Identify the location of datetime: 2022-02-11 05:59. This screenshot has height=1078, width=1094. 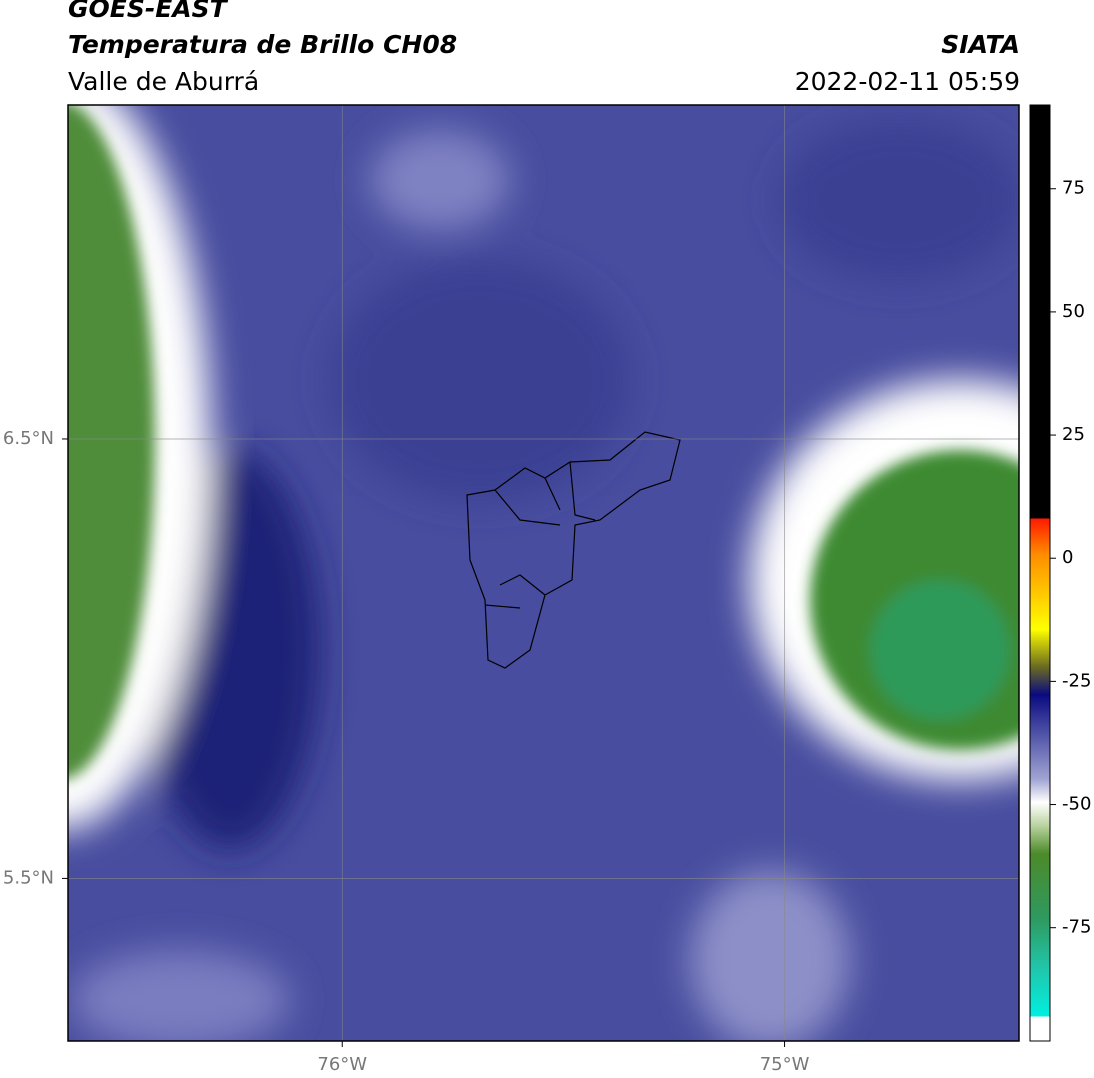
(907, 81).